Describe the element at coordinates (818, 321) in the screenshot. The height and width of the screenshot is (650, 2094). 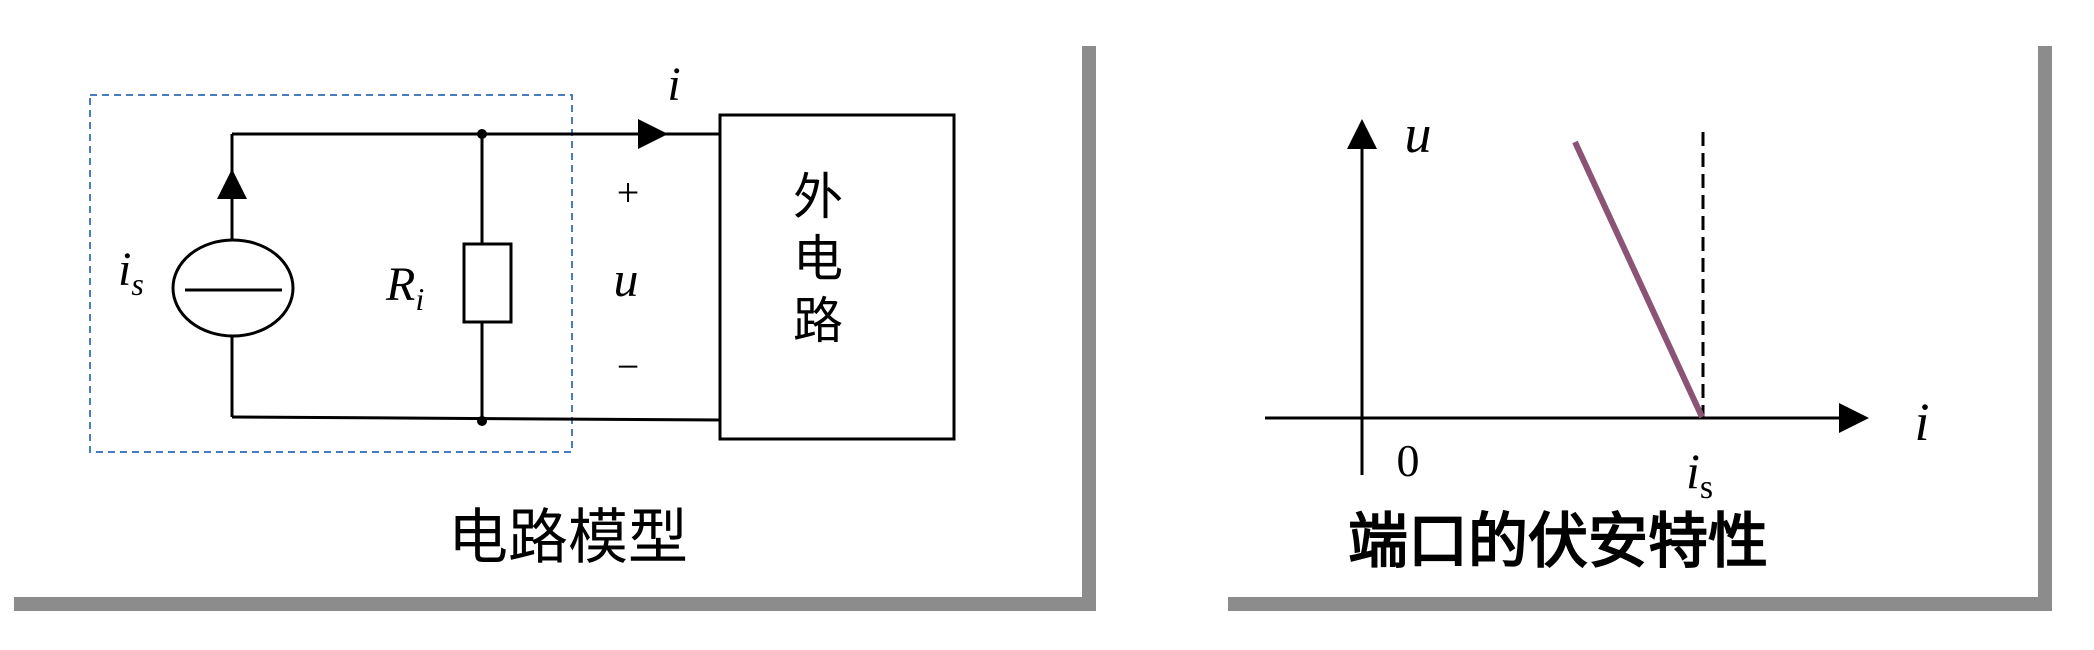
I see `external-circuit-char-3: 路` at that location.